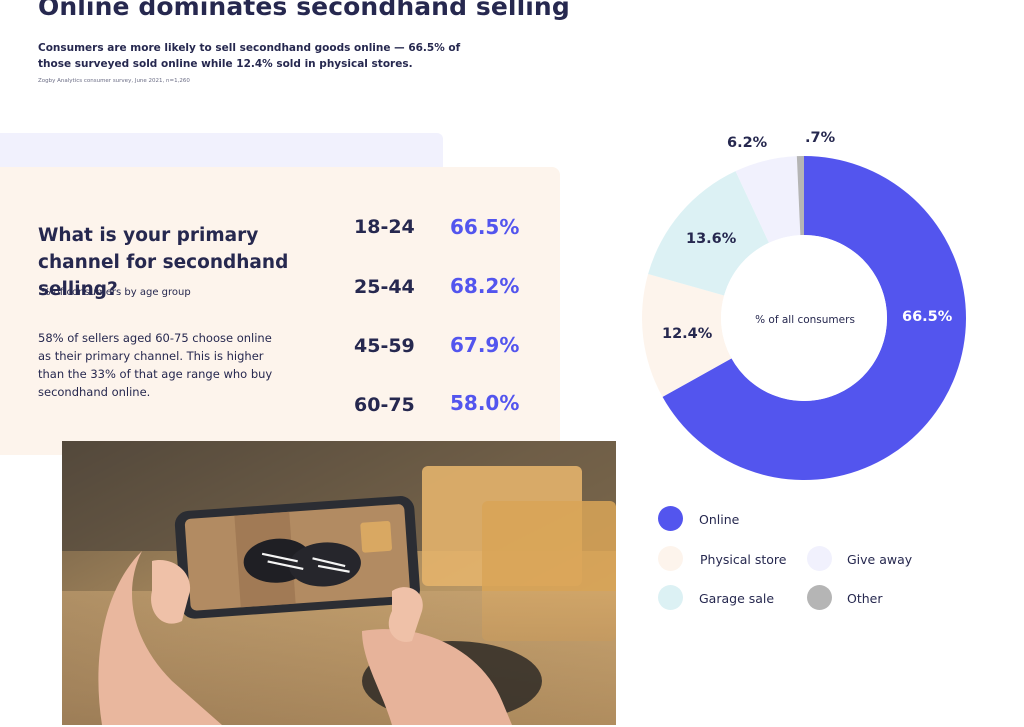 The image size is (1024, 727). I want to click on legend-swatch-physical-store, so click(670, 558).